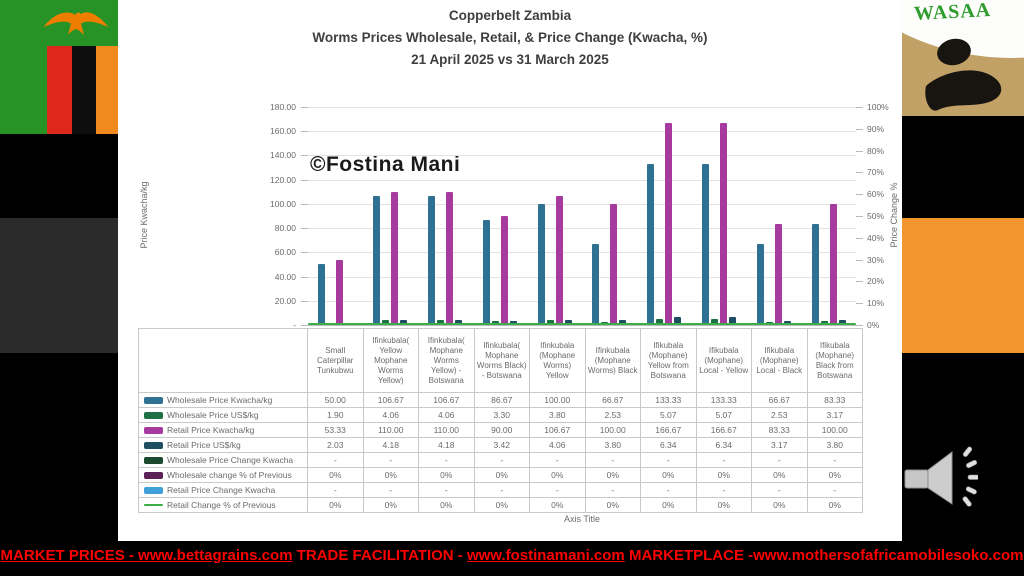 The height and width of the screenshot is (576, 1024). I want to click on table-value-cell: 3.42, so click(501, 445).